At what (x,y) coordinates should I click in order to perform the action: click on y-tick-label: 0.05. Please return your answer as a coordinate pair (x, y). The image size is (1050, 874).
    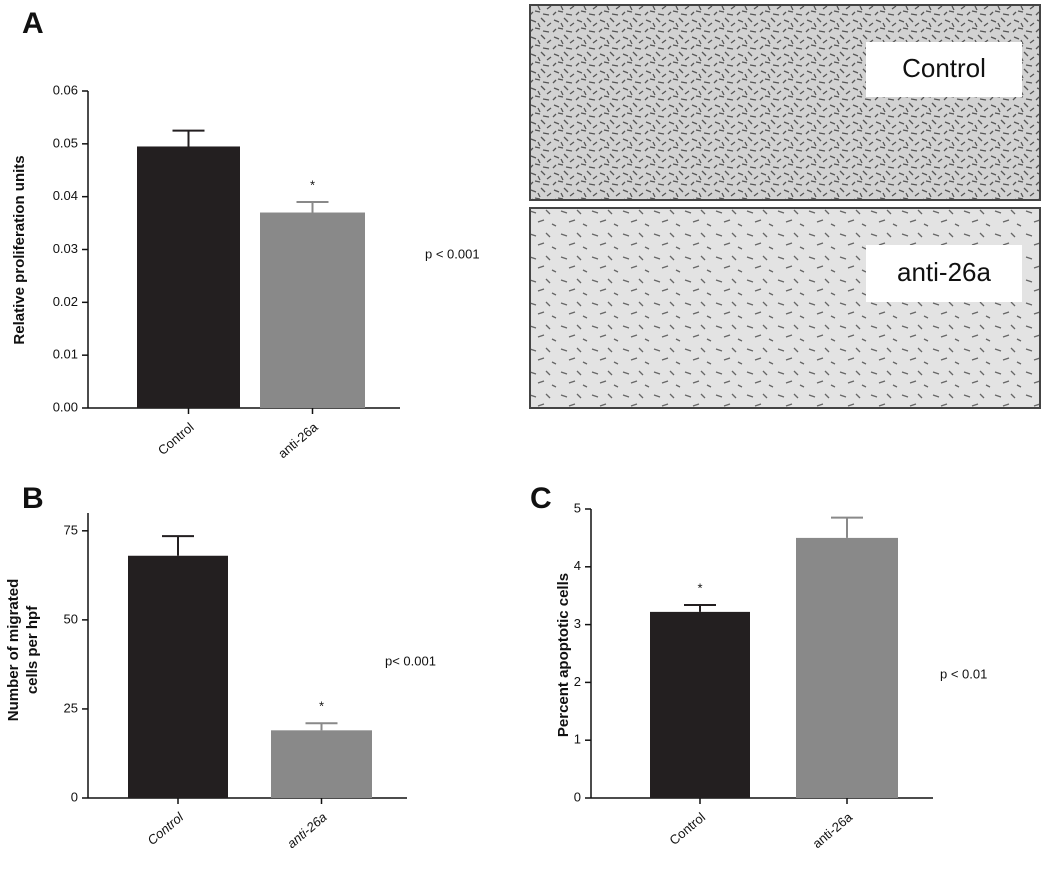
    Looking at the image, I should click on (65, 142).